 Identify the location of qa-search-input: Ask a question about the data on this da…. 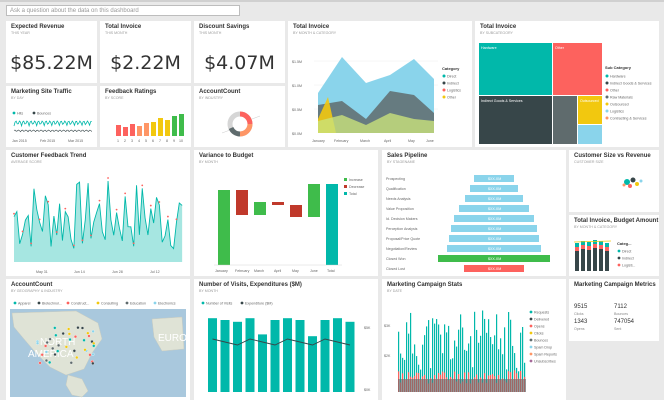
(123, 10).